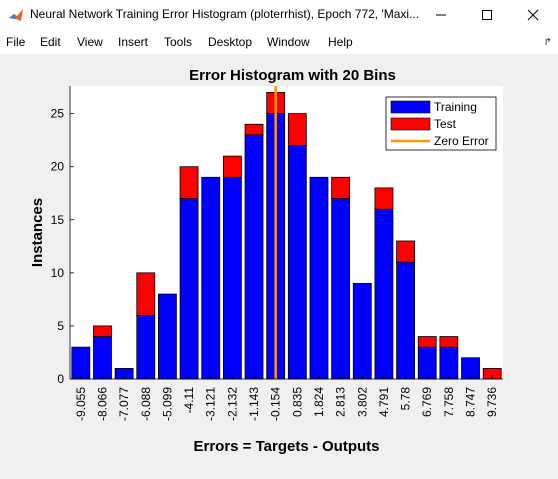 This screenshot has width=558, height=479. Describe the element at coordinates (362, 402) in the screenshot. I see `x-tick-label: 3.802` at that location.